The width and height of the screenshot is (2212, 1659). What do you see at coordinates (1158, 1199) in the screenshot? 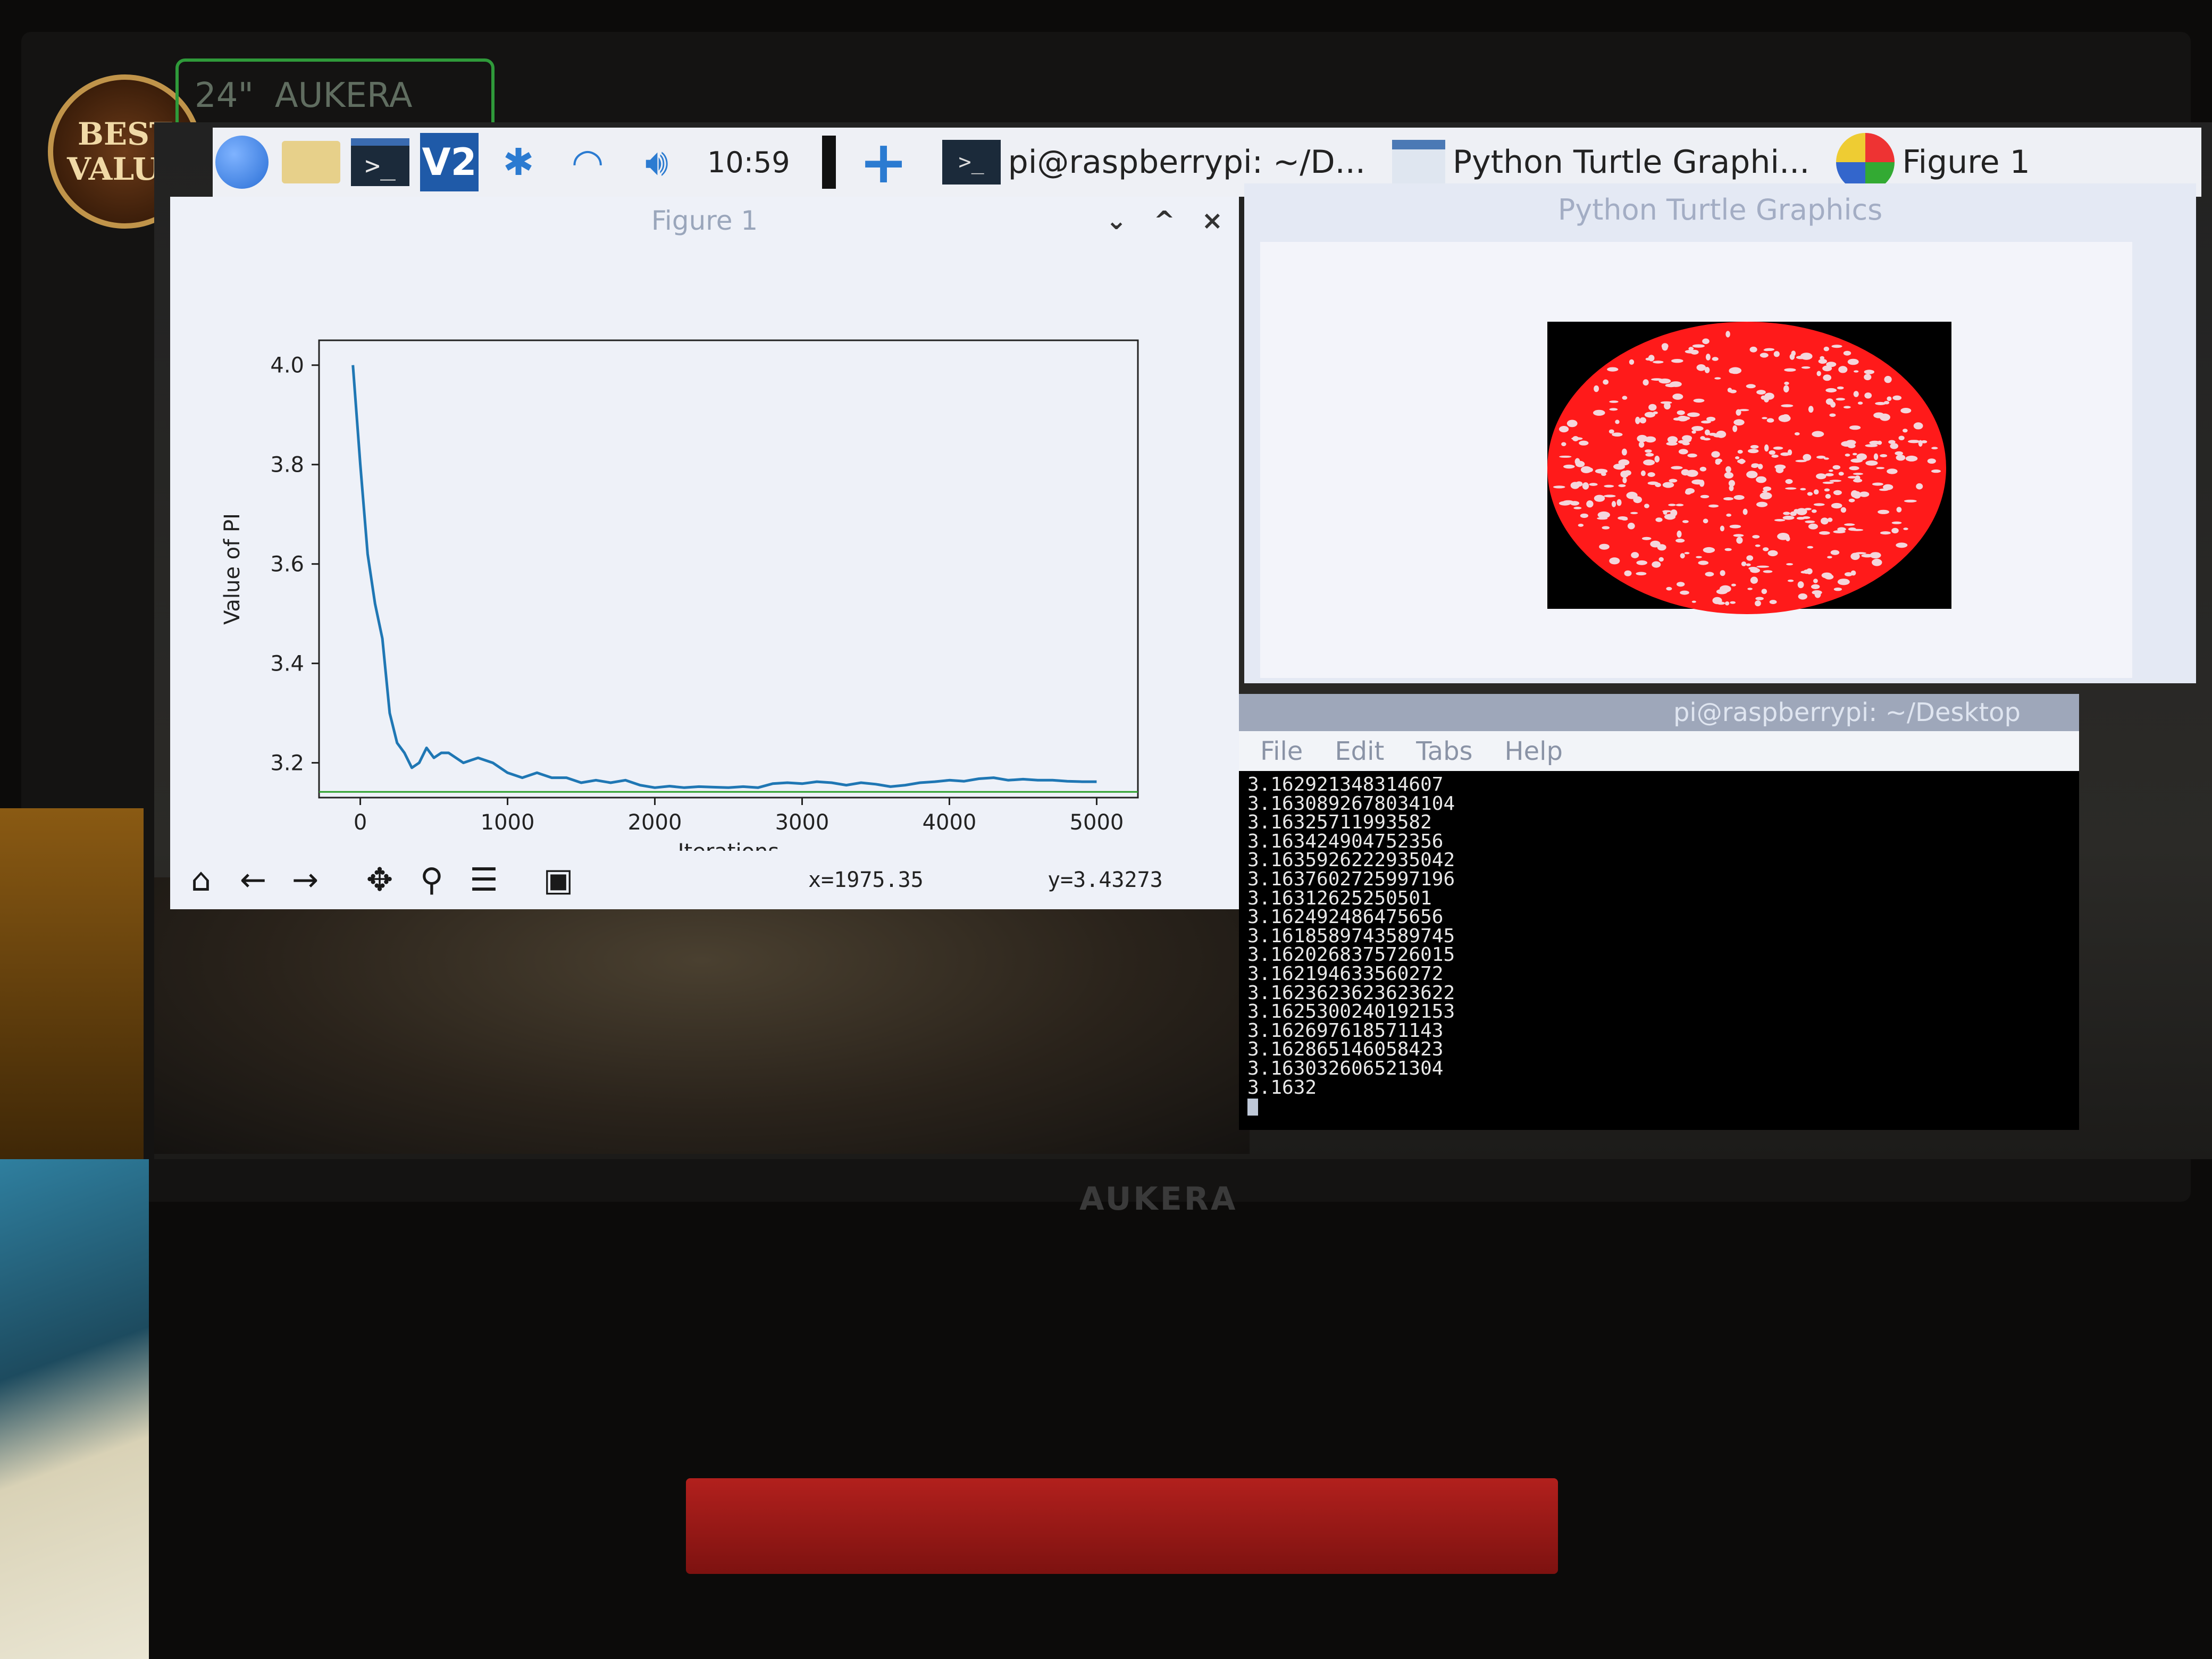
I see `monitor-brand-logo: AUKERA` at bounding box center [1158, 1199].